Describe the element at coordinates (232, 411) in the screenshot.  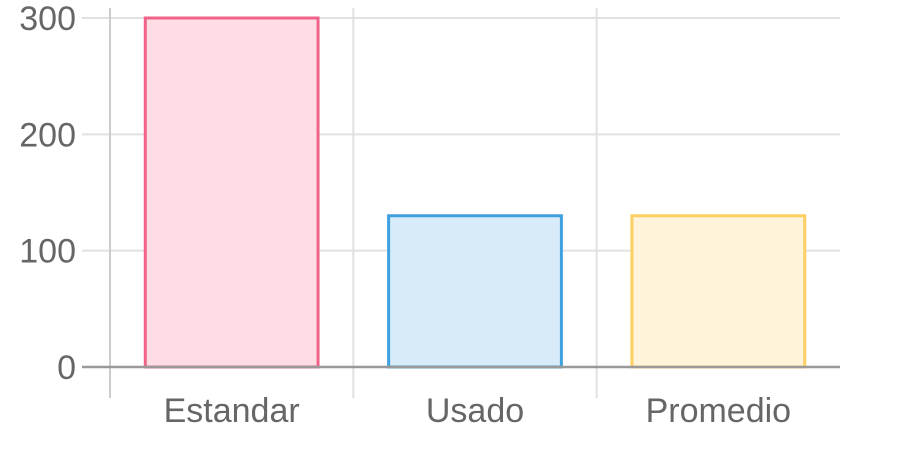
I see `x-tick-label: Estandar` at that location.